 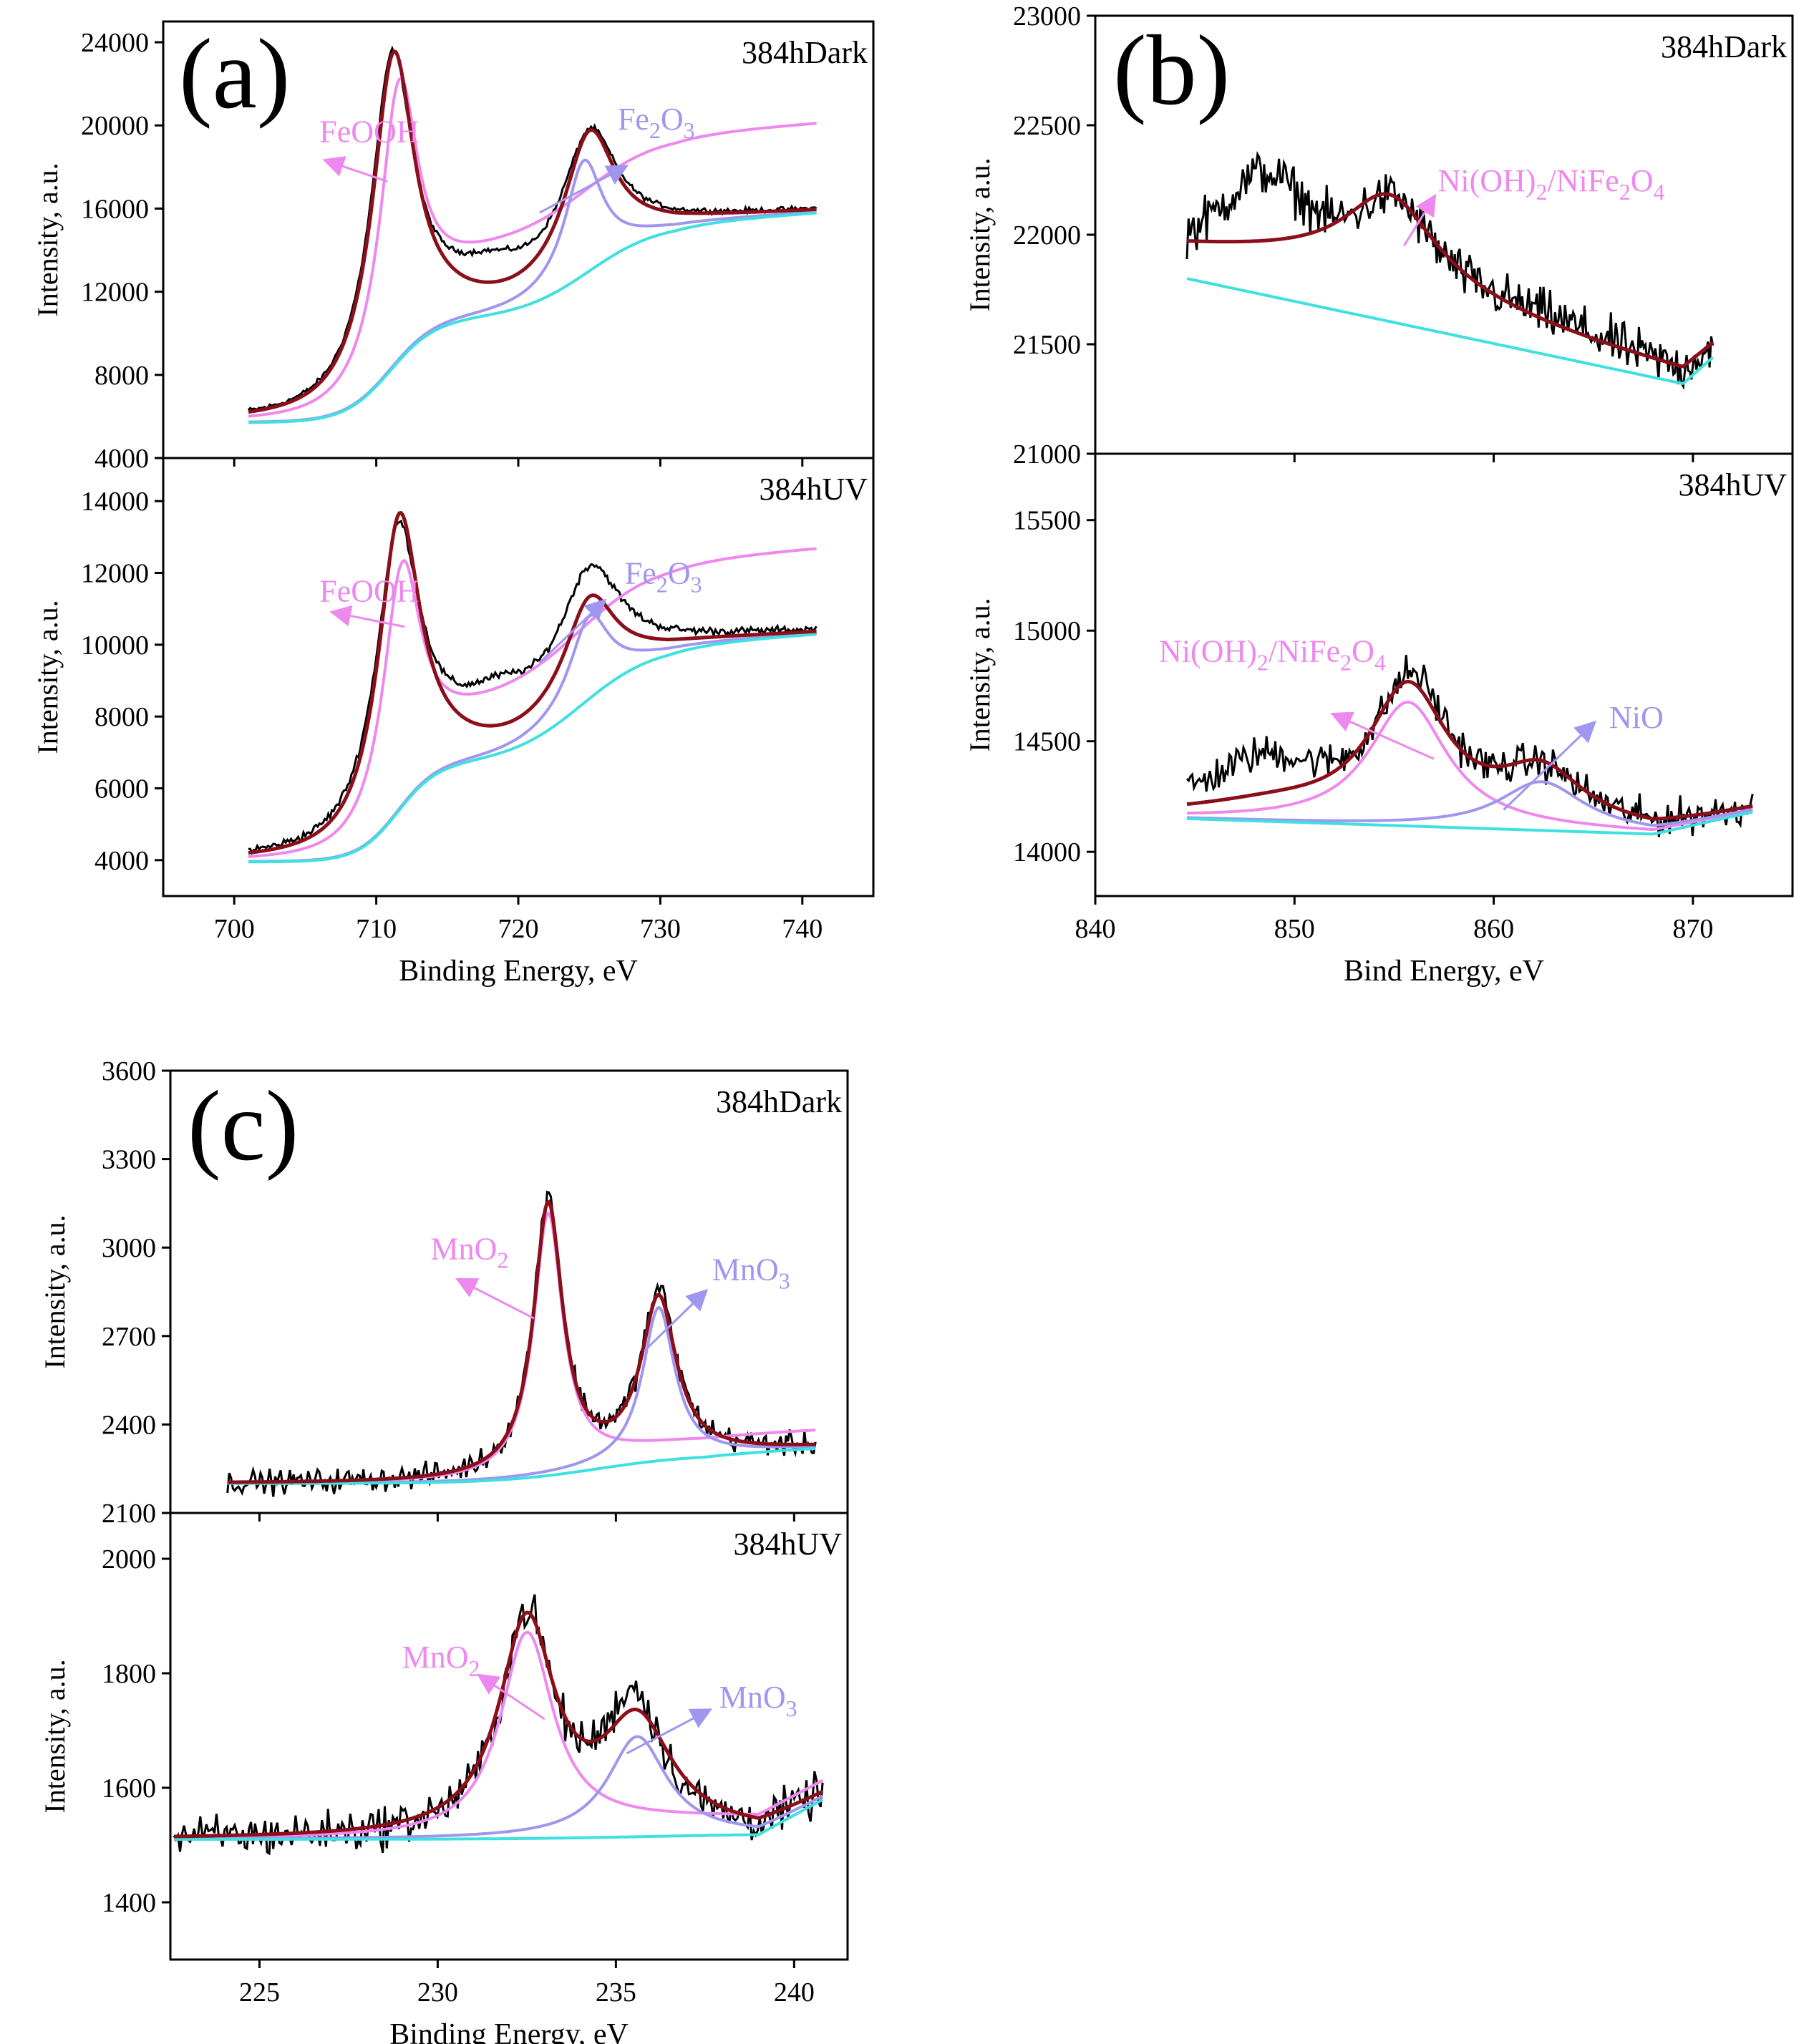 What do you see at coordinates (1047, 454) in the screenshot?
I see `y-tick-label: 21000` at bounding box center [1047, 454].